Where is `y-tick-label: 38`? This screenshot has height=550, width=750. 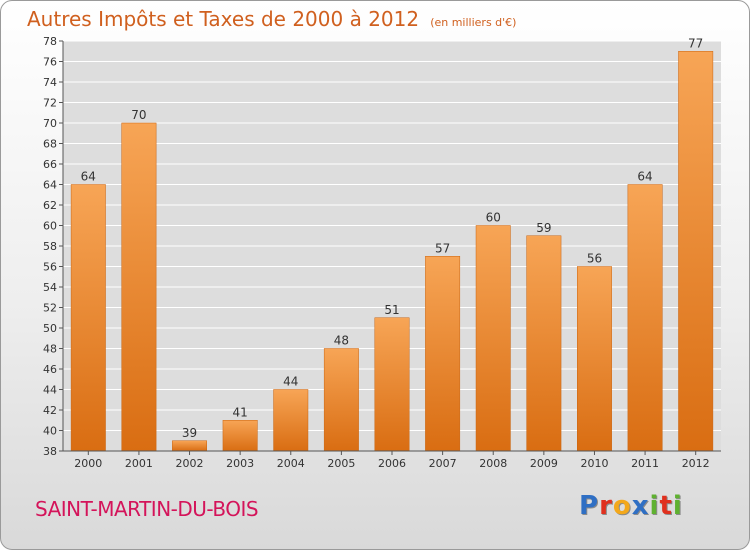 y-tick-label: 38 is located at coordinates (50, 451).